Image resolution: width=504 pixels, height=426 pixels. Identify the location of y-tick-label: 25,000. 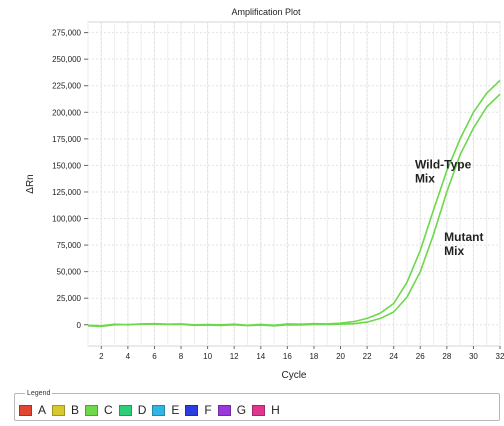
(69, 298).